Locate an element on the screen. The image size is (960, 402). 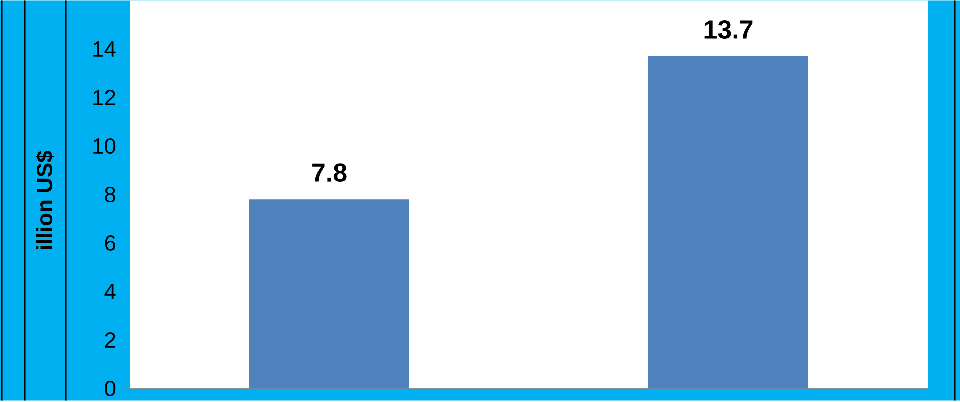
data-label: 13.7 is located at coordinates (728, 30).